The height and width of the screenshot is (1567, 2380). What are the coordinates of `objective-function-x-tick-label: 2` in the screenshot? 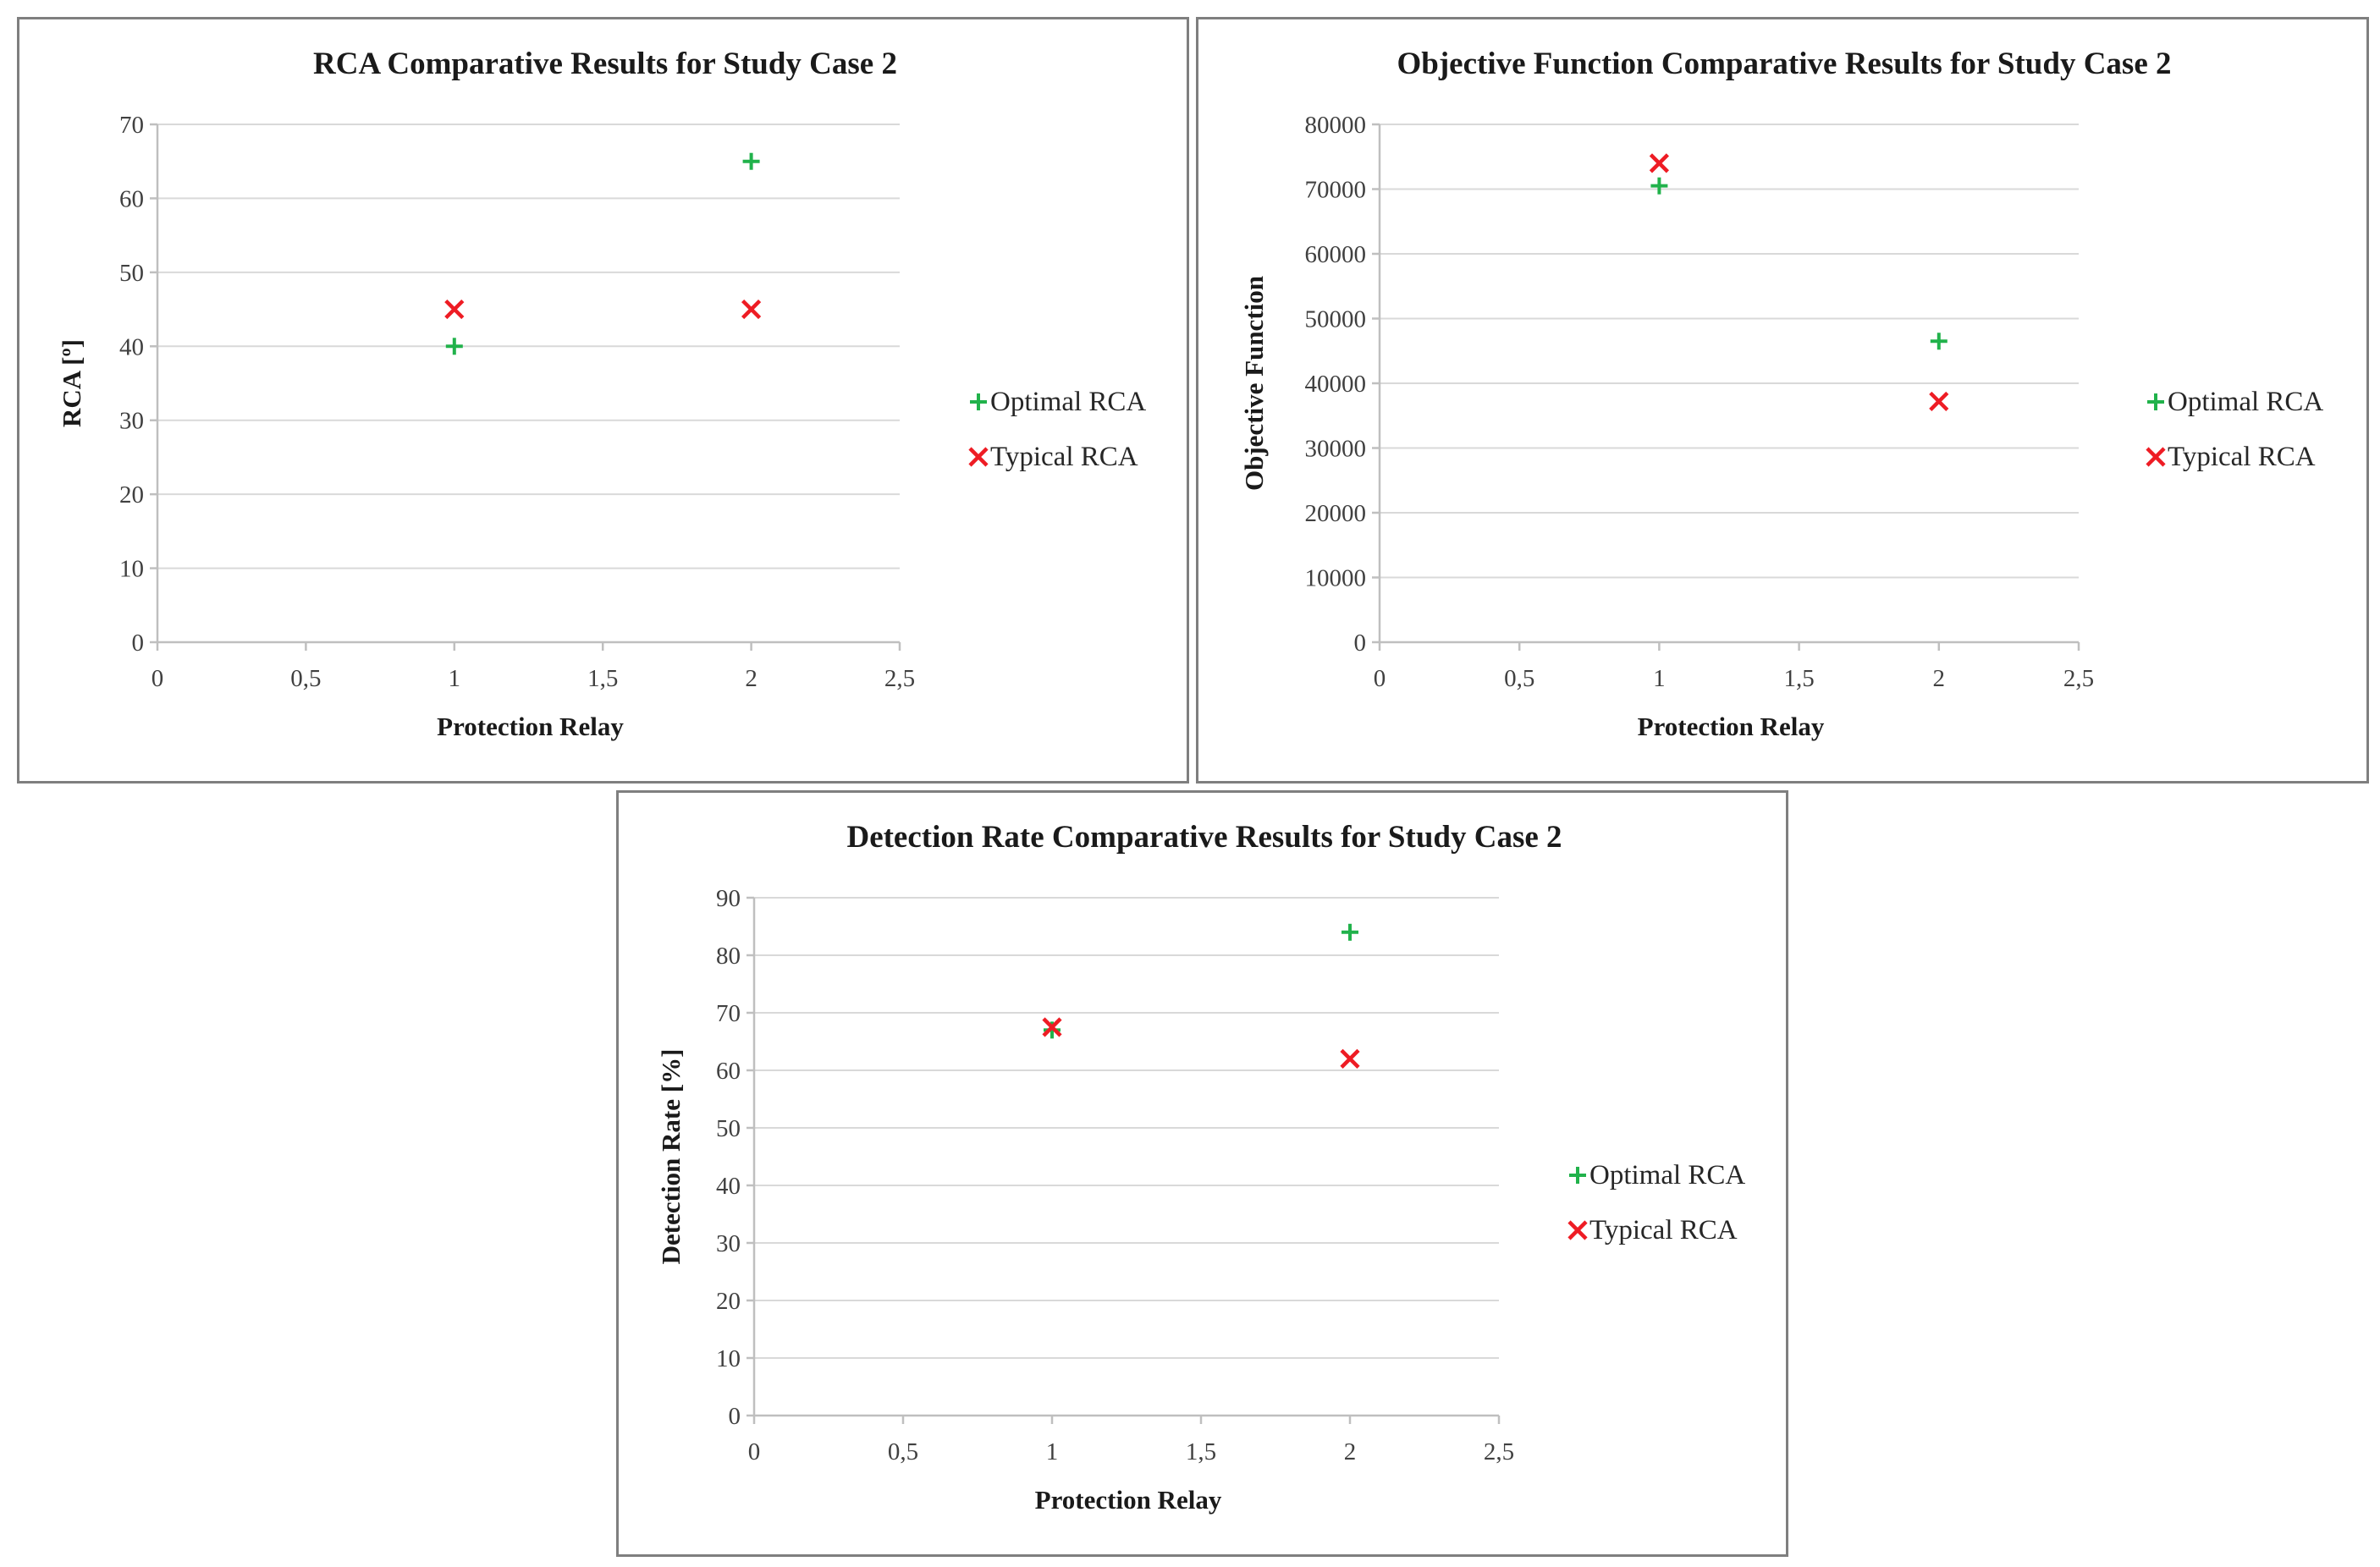 It's located at (1940, 678).